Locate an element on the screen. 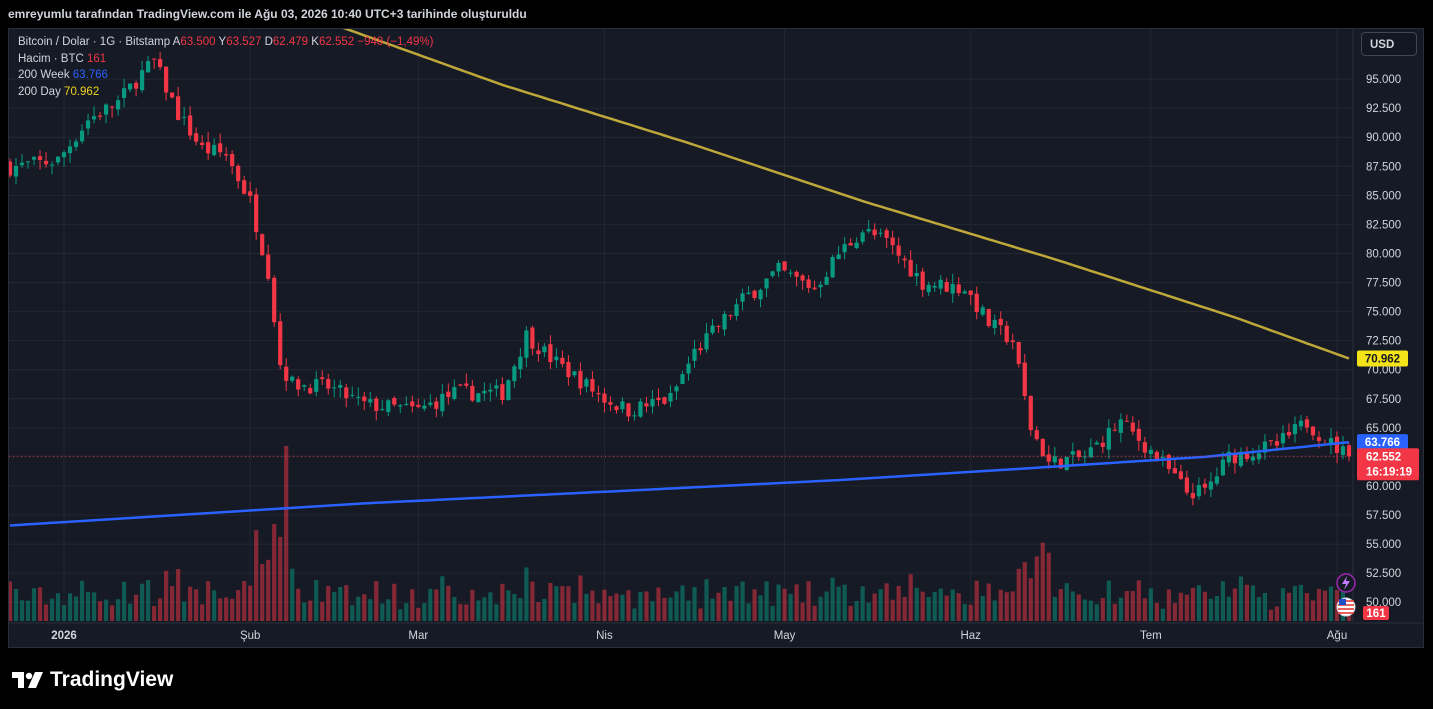  ma200w-price-tag-box is located at coordinates (1382, 442).